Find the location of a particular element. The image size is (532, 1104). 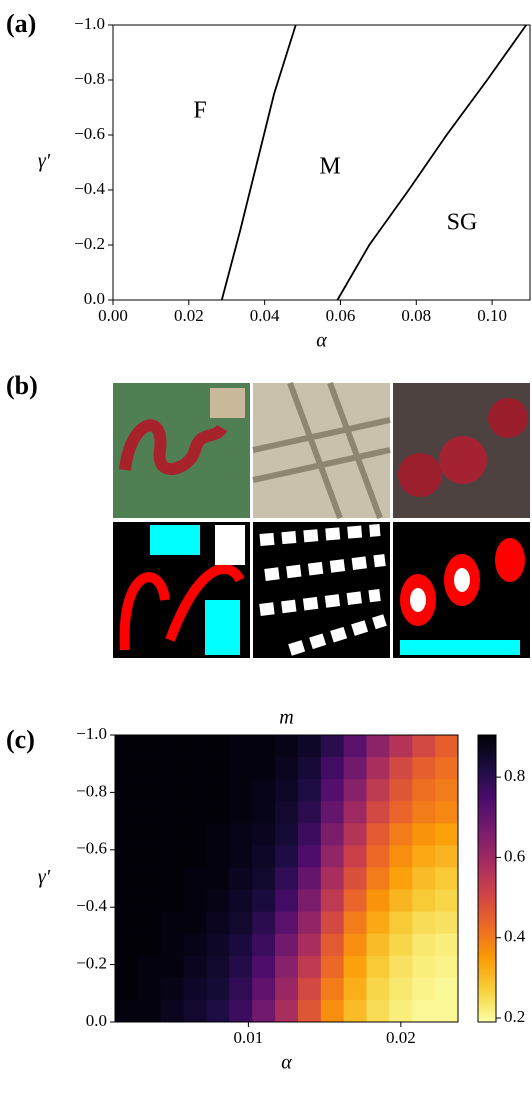

region-label: F is located at coordinates (199, 111).